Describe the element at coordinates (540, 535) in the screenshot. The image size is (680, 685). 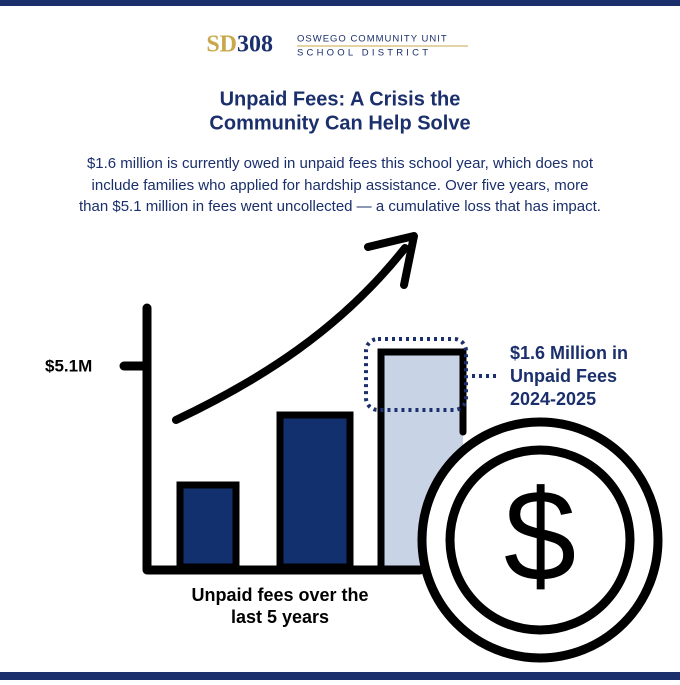
I see `coin-symbol: $` at that location.